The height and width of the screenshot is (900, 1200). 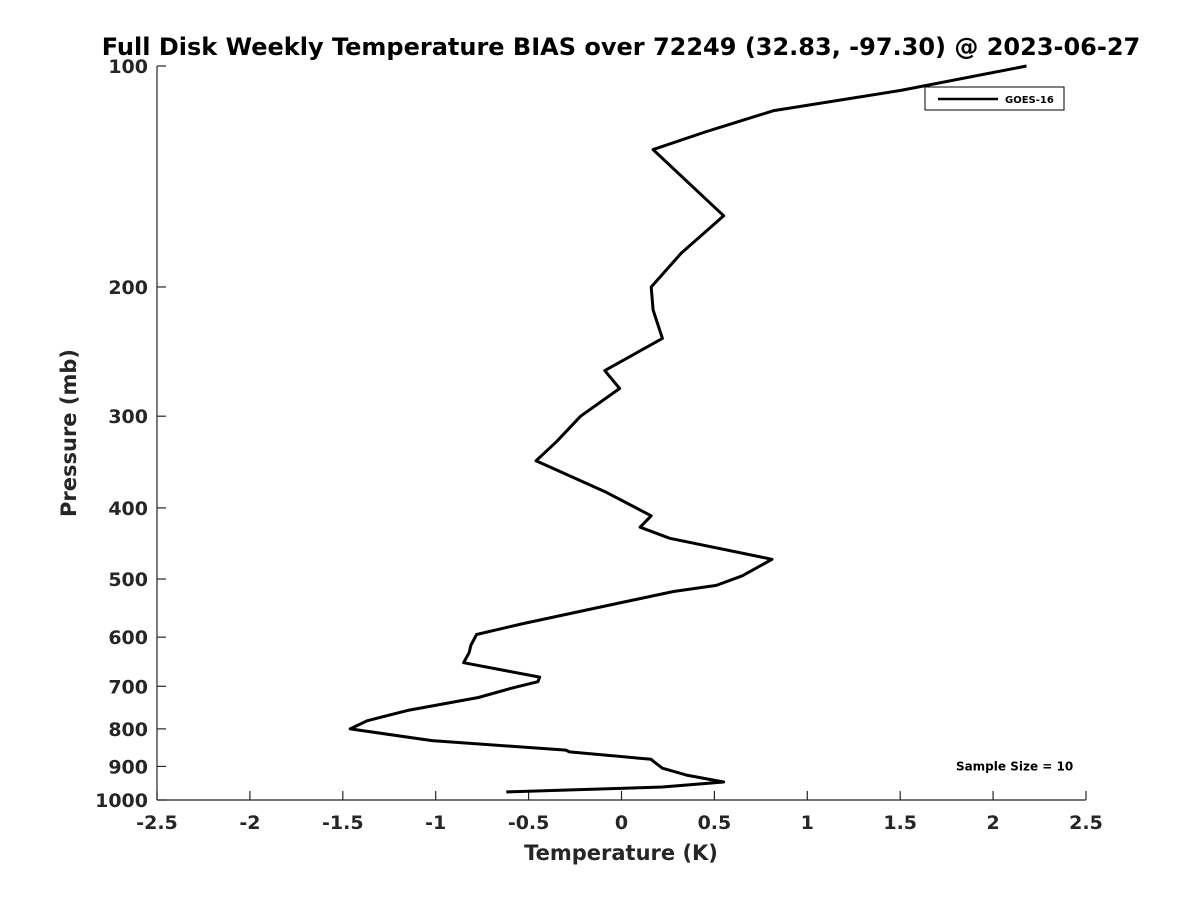 I want to click on y-tick-label: 700, so click(x=128, y=687).